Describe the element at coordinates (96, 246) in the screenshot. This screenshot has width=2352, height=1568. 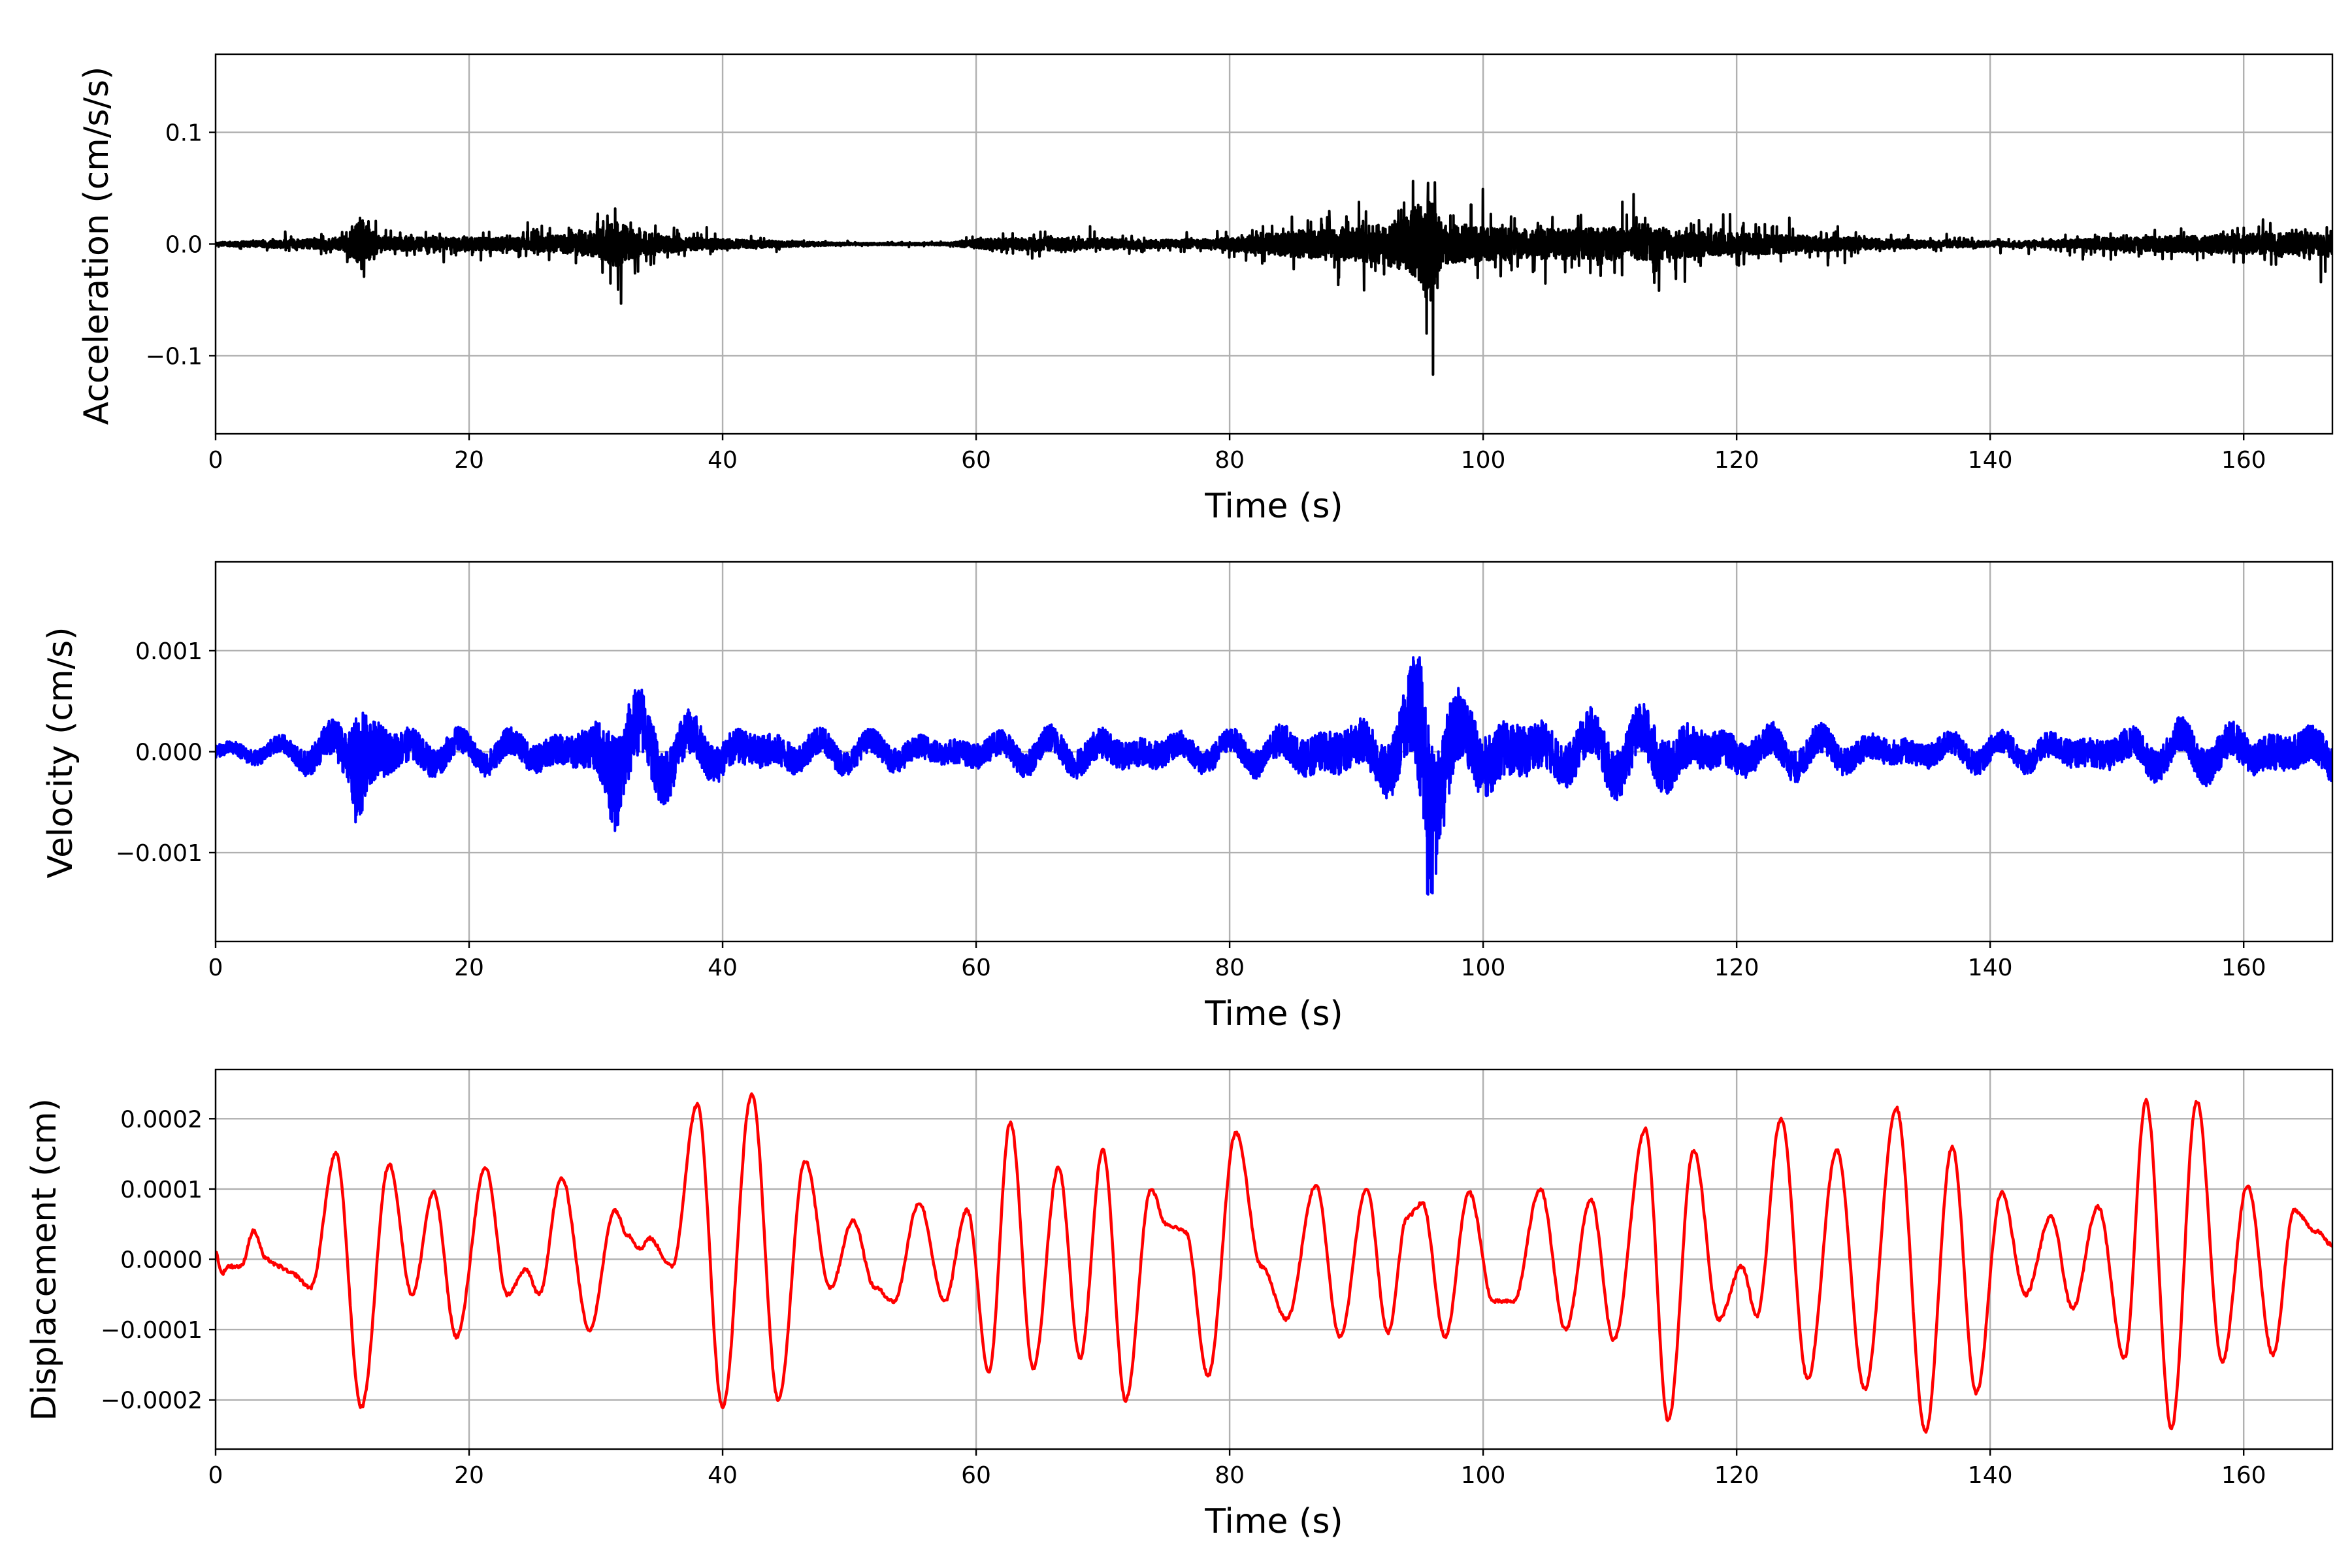
I see `y-axis-label: Acceleration (cm/s/s)` at that location.